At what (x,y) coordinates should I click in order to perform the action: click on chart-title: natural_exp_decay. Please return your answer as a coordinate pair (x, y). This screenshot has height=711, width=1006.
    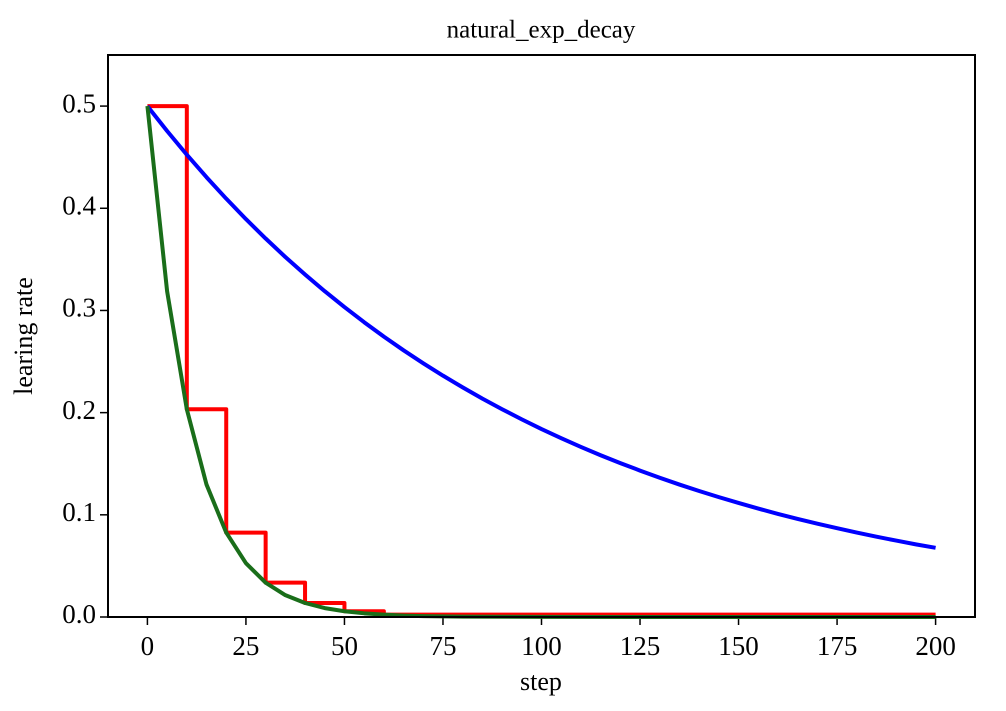
    Looking at the image, I should click on (541, 30).